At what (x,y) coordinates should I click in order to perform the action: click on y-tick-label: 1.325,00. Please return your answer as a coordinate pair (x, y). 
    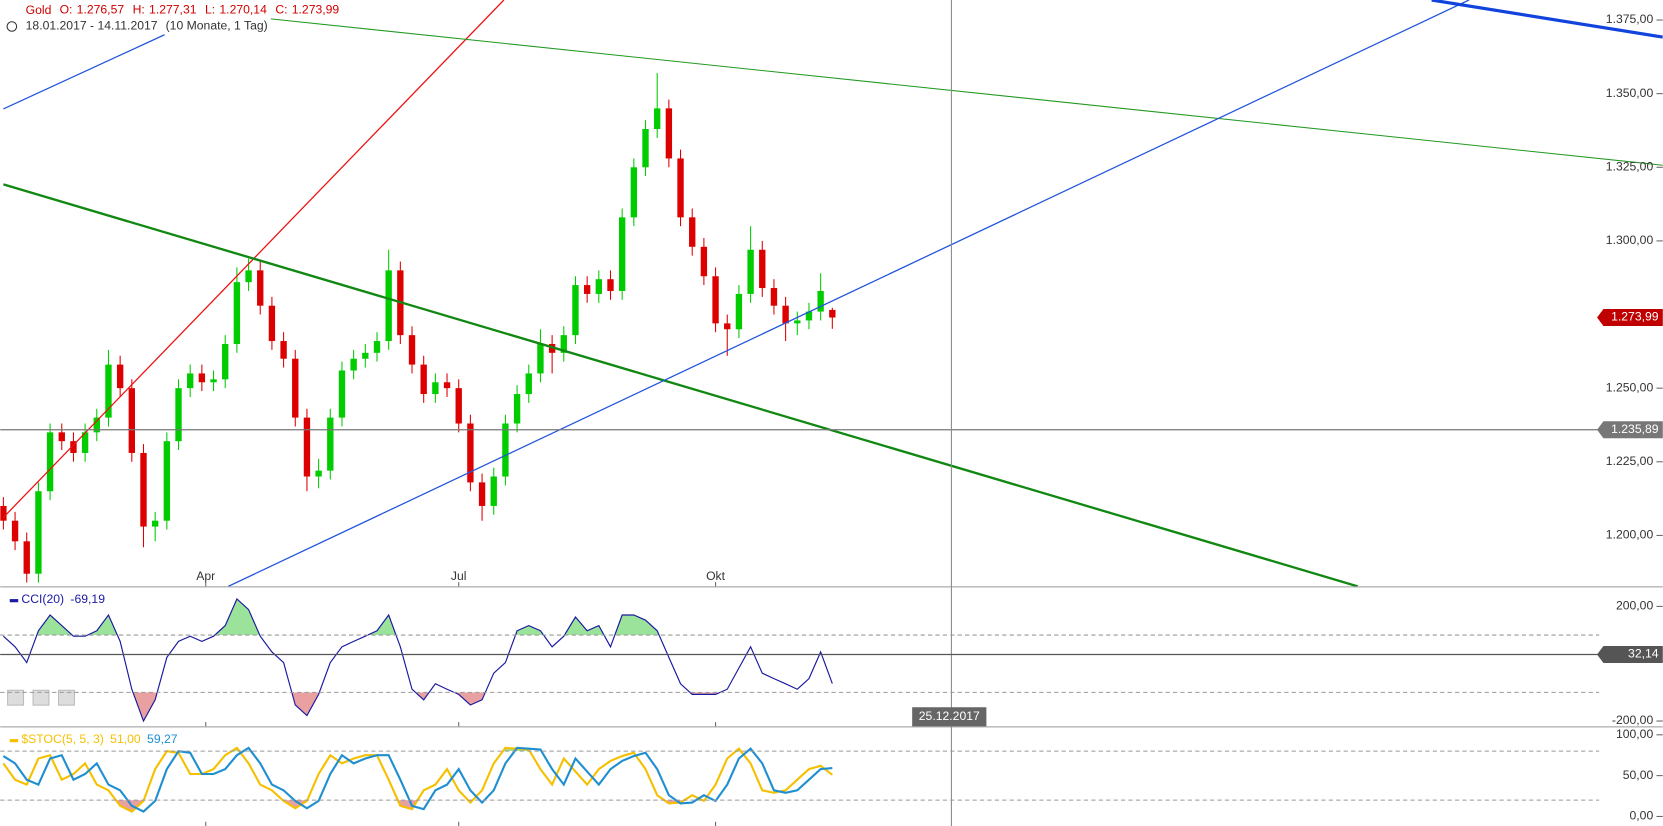
    Looking at the image, I should click on (1630, 166).